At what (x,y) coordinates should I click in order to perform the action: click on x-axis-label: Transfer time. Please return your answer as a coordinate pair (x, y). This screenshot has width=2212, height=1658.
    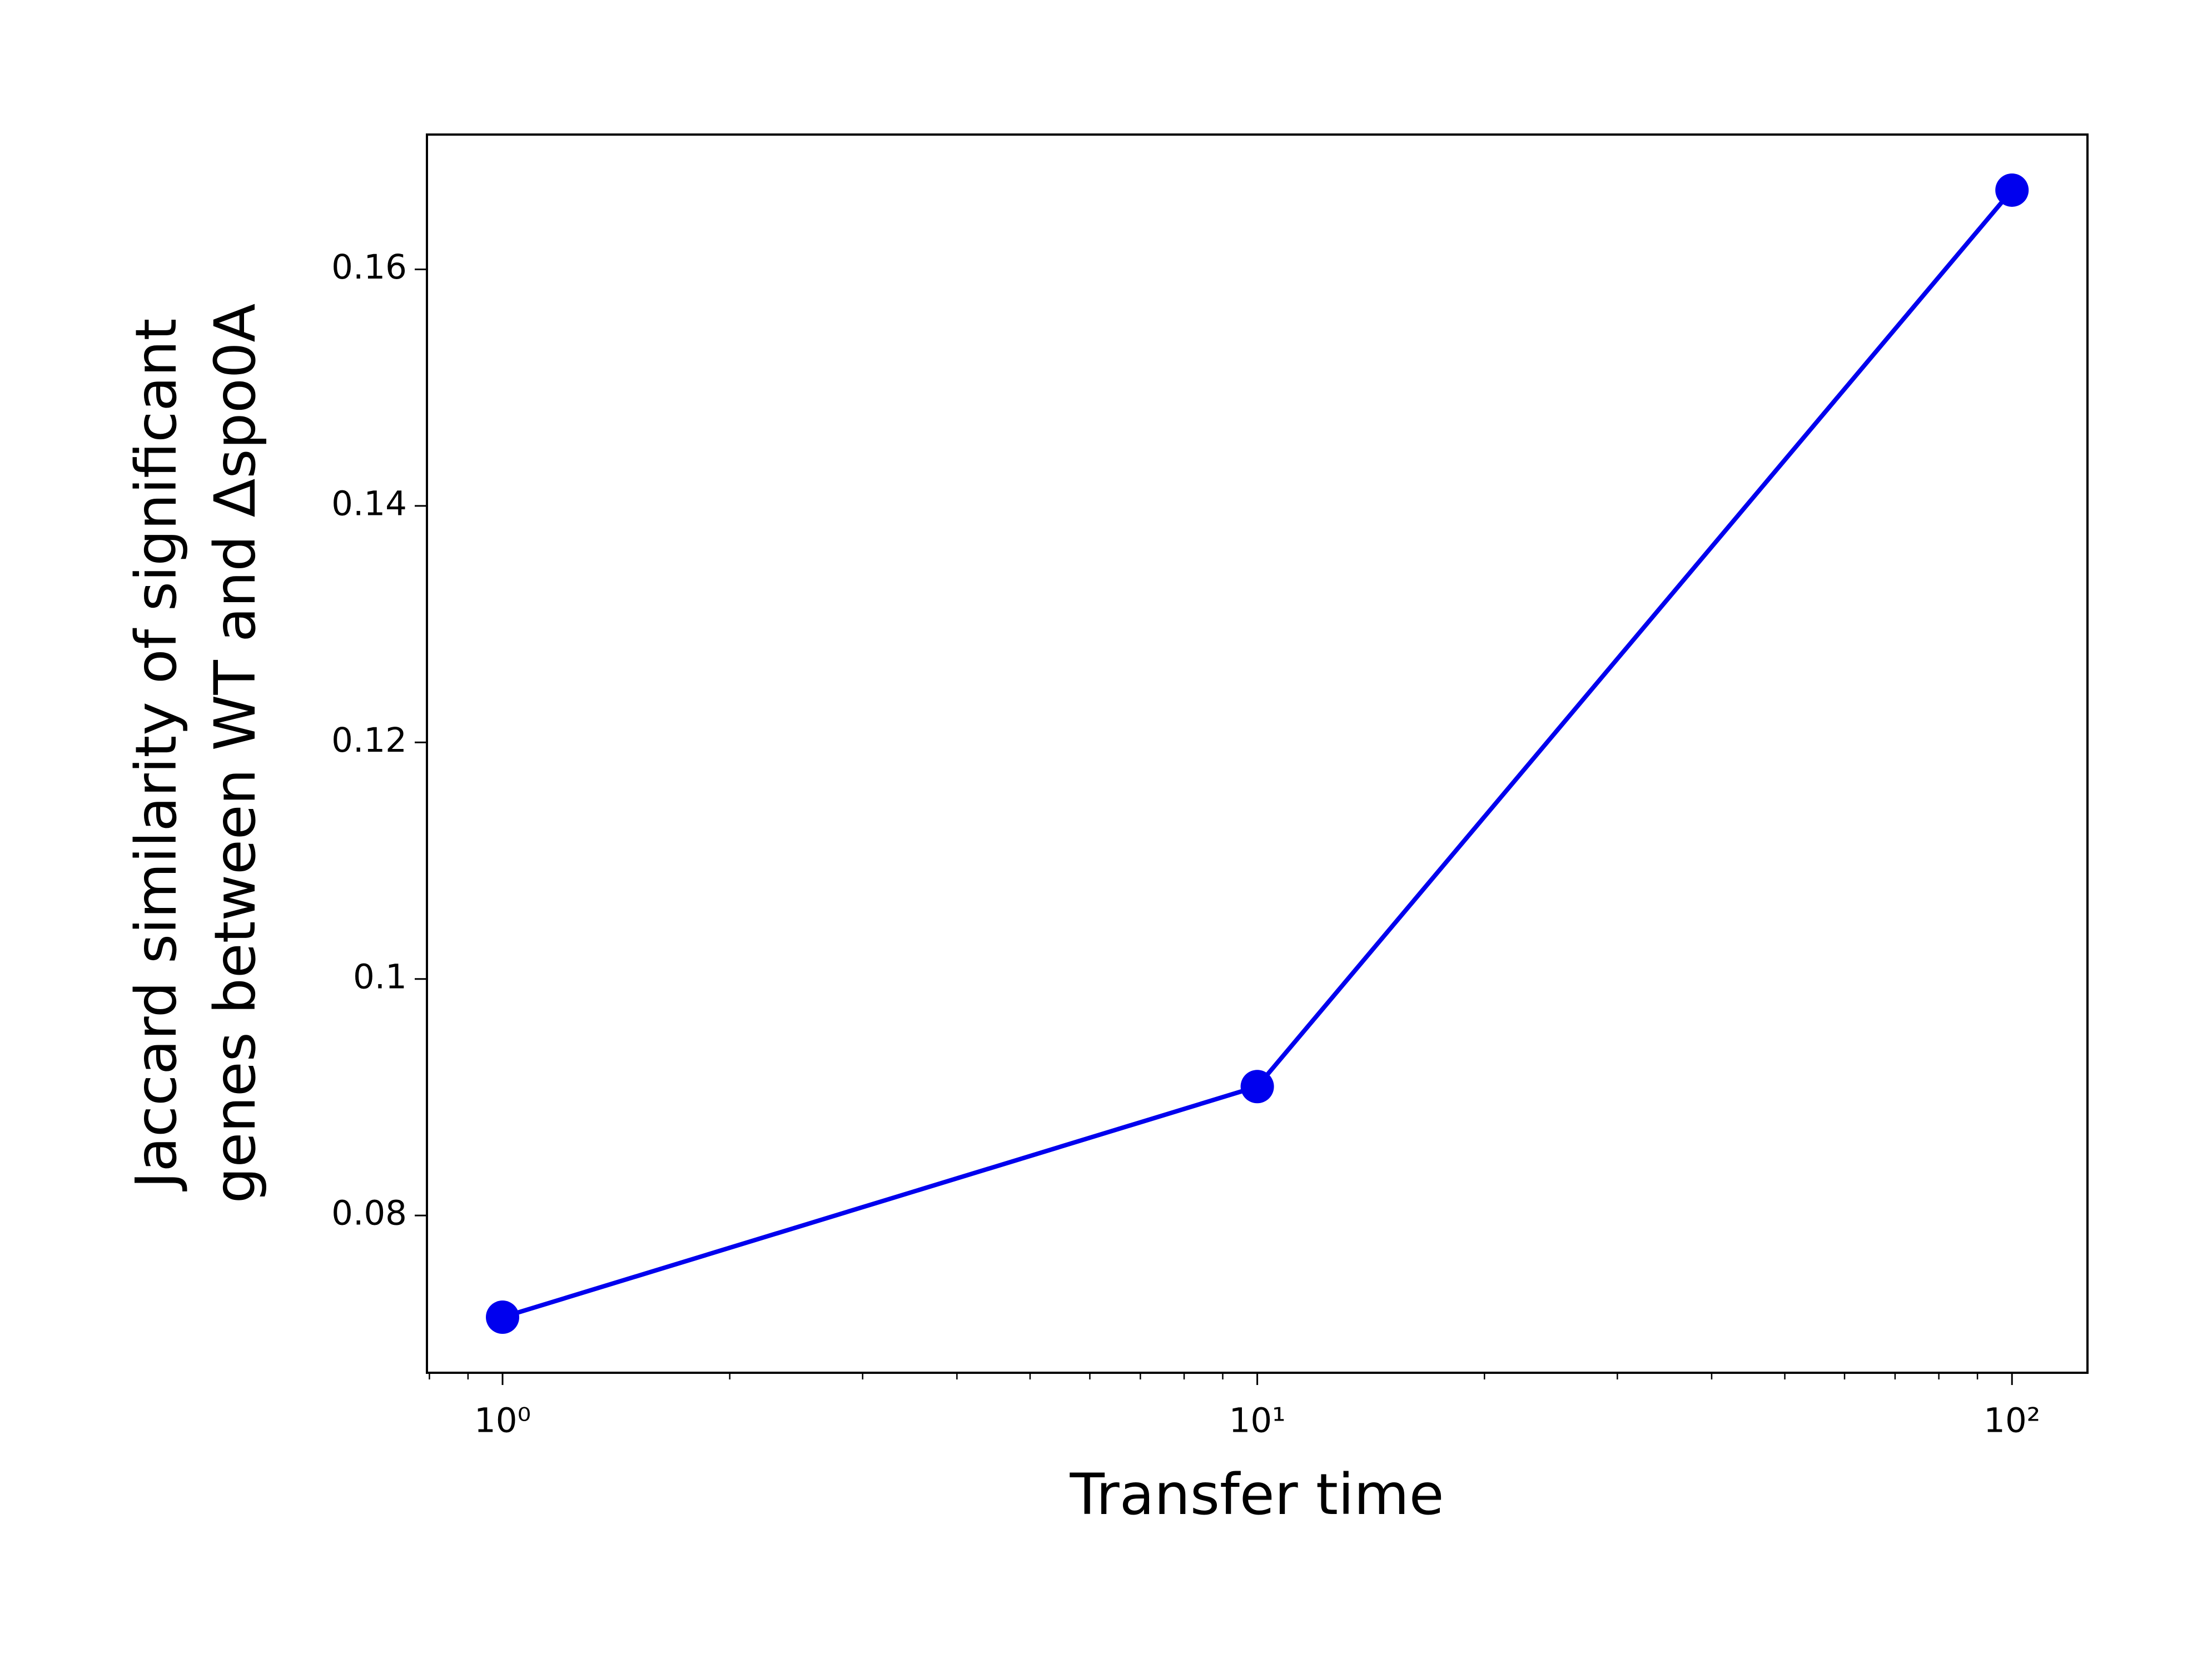
    Looking at the image, I should click on (1256, 1495).